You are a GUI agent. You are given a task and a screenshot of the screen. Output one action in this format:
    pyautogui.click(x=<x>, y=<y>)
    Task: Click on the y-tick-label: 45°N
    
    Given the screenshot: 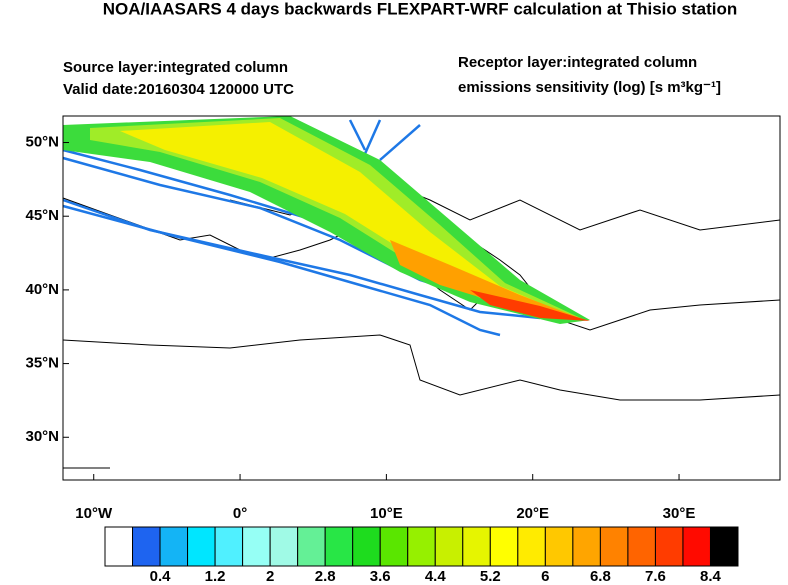 What is the action you would take?
    pyautogui.click(x=42, y=215)
    